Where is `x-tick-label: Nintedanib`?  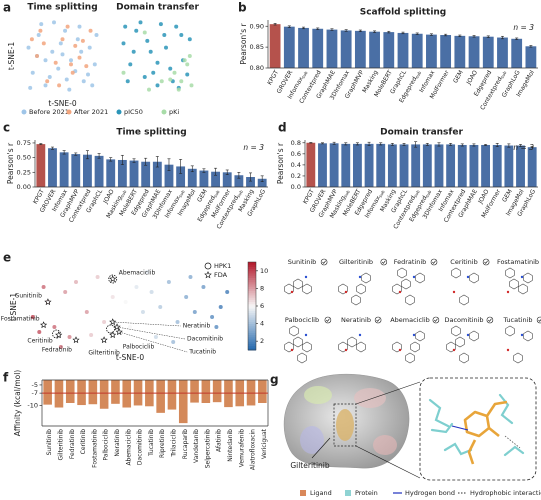
x-tick-label: Nintedanib is located at coordinates (230, 445).